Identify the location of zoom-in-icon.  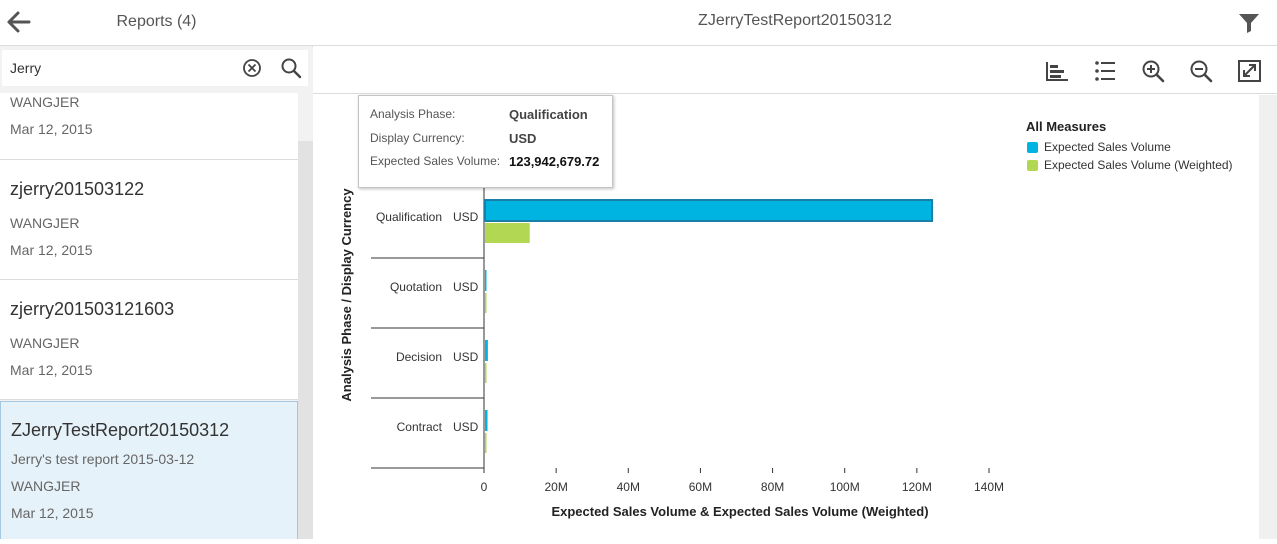
(1153, 71).